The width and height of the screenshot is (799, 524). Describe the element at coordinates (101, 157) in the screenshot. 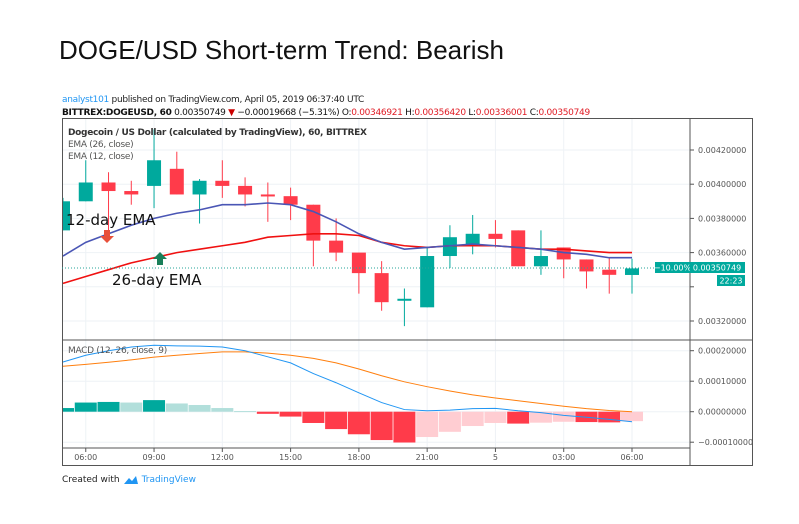

I see `legend-ema12: EMA (12, close)` at that location.